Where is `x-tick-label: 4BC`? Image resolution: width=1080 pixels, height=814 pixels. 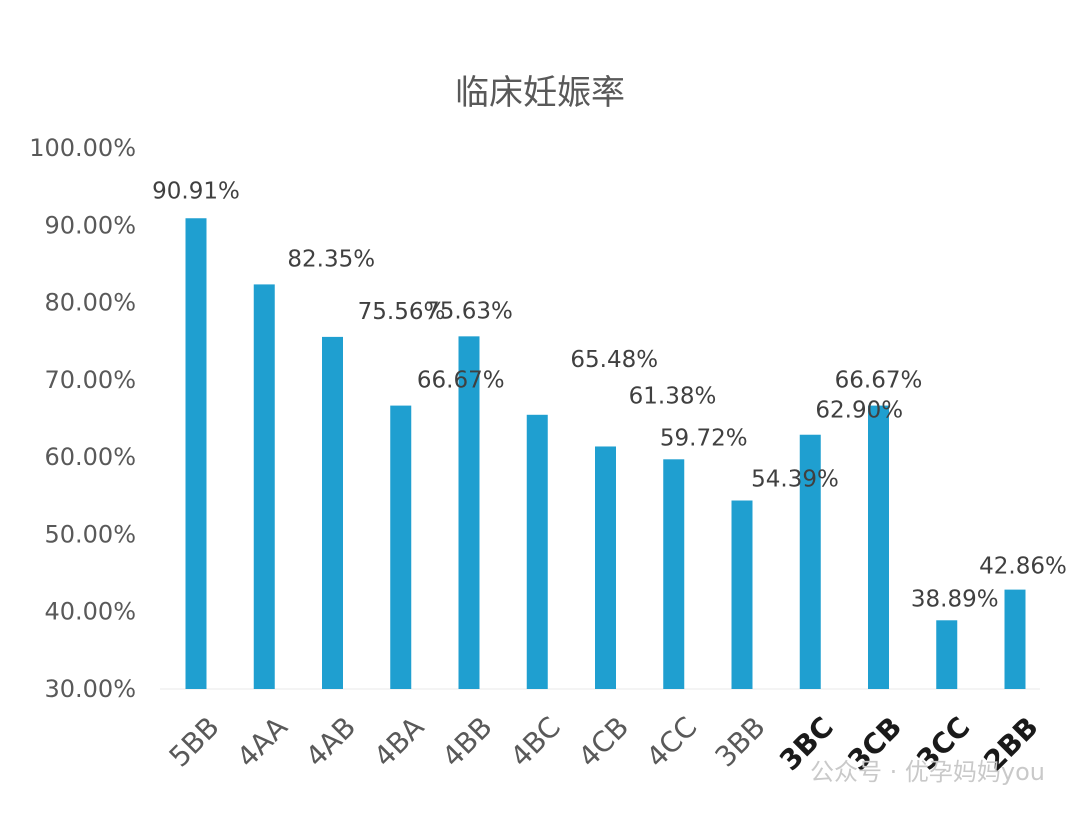 x-tick-label: 4BC is located at coordinates (535, 741).